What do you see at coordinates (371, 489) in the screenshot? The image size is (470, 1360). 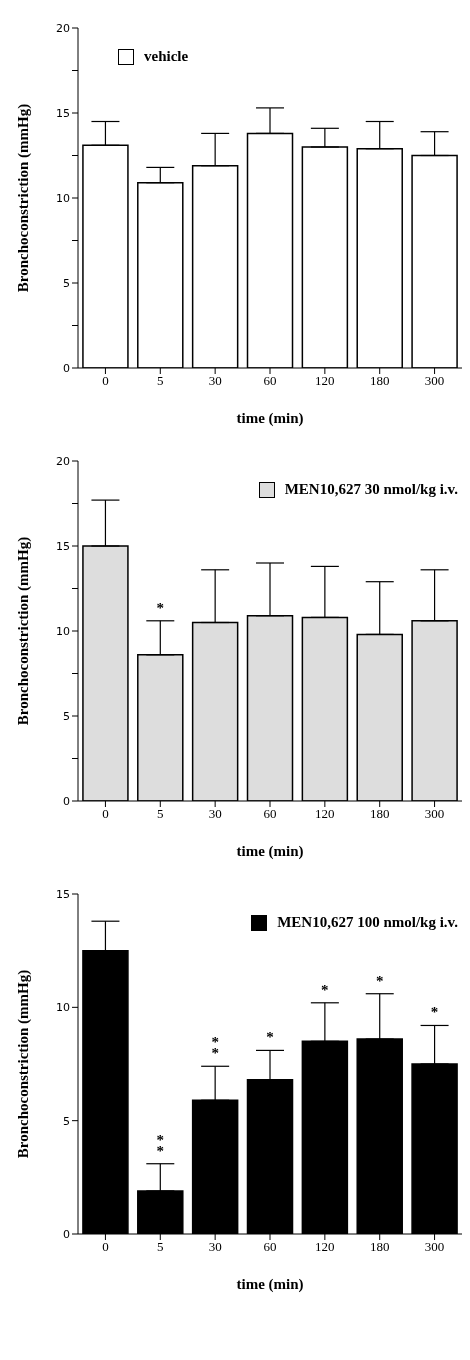 I see `legend-label: MEN10,627 30 nmol/kg i.v.` at bounding box center [371, 489].